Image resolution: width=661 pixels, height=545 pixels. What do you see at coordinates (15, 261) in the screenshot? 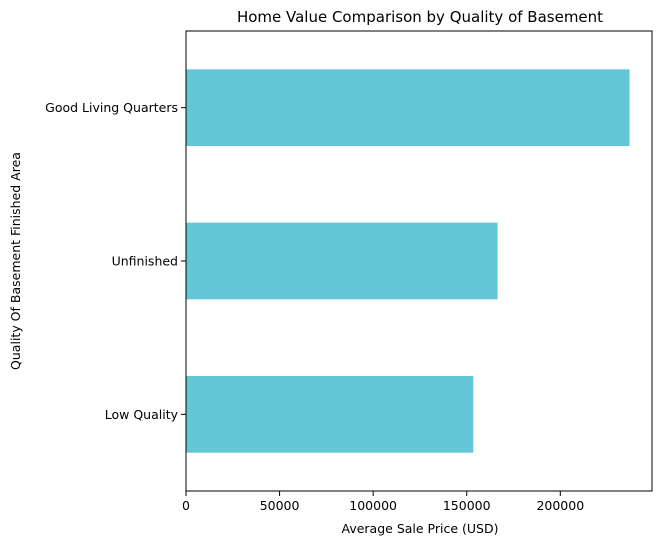
I see `y-axis-label: Quality Of Basement Finished Area` at bounding box center [15, 261].